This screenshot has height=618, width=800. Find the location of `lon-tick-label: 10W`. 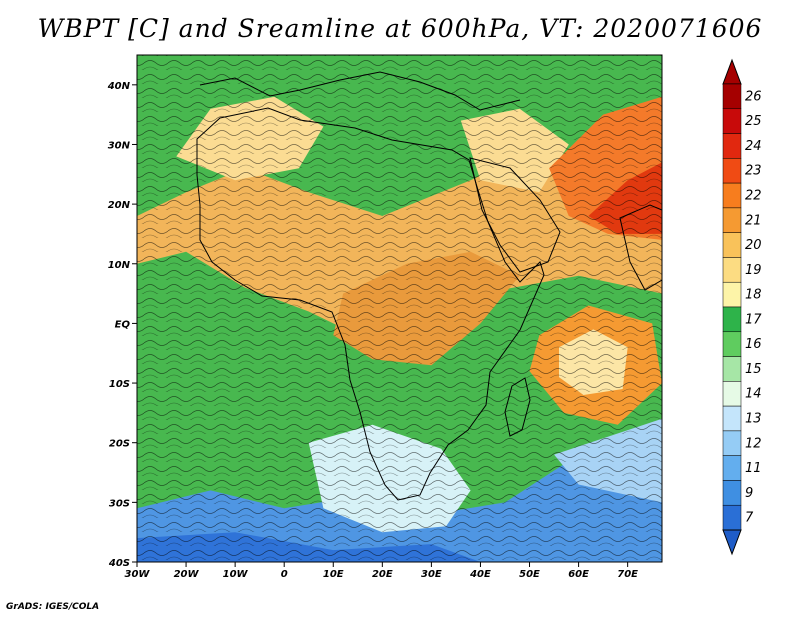

lon-tick-label: 10W is located at coordinates (236, 574).